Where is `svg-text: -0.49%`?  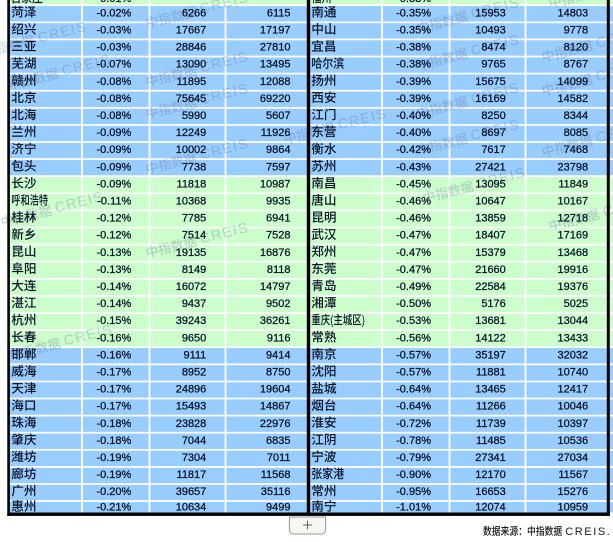 svg-text: -0.49% is located at coordinates (413, 287).